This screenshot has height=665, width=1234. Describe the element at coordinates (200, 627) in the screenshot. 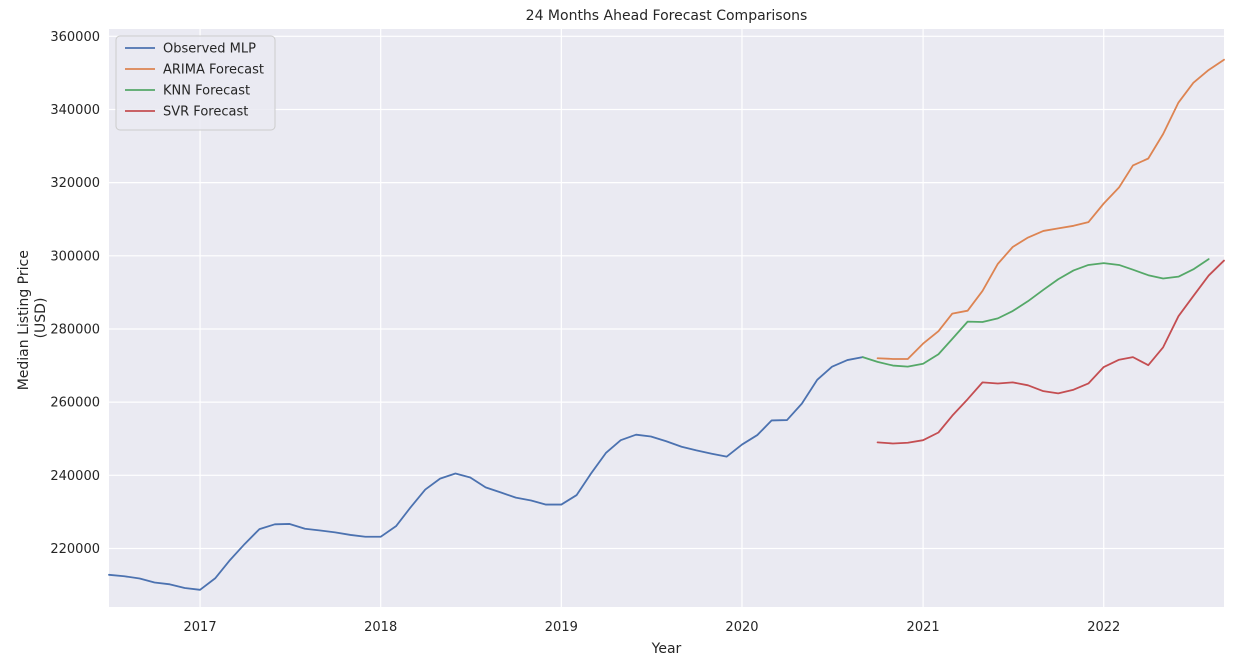

I see `x-tick-label: 2017` at that location.